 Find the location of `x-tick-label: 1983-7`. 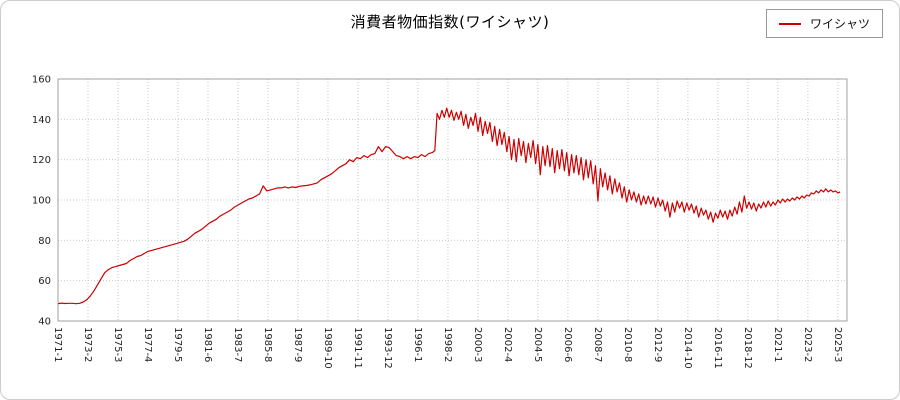

x-tick-label: 1983-7 is located at coordinates (237, 344).